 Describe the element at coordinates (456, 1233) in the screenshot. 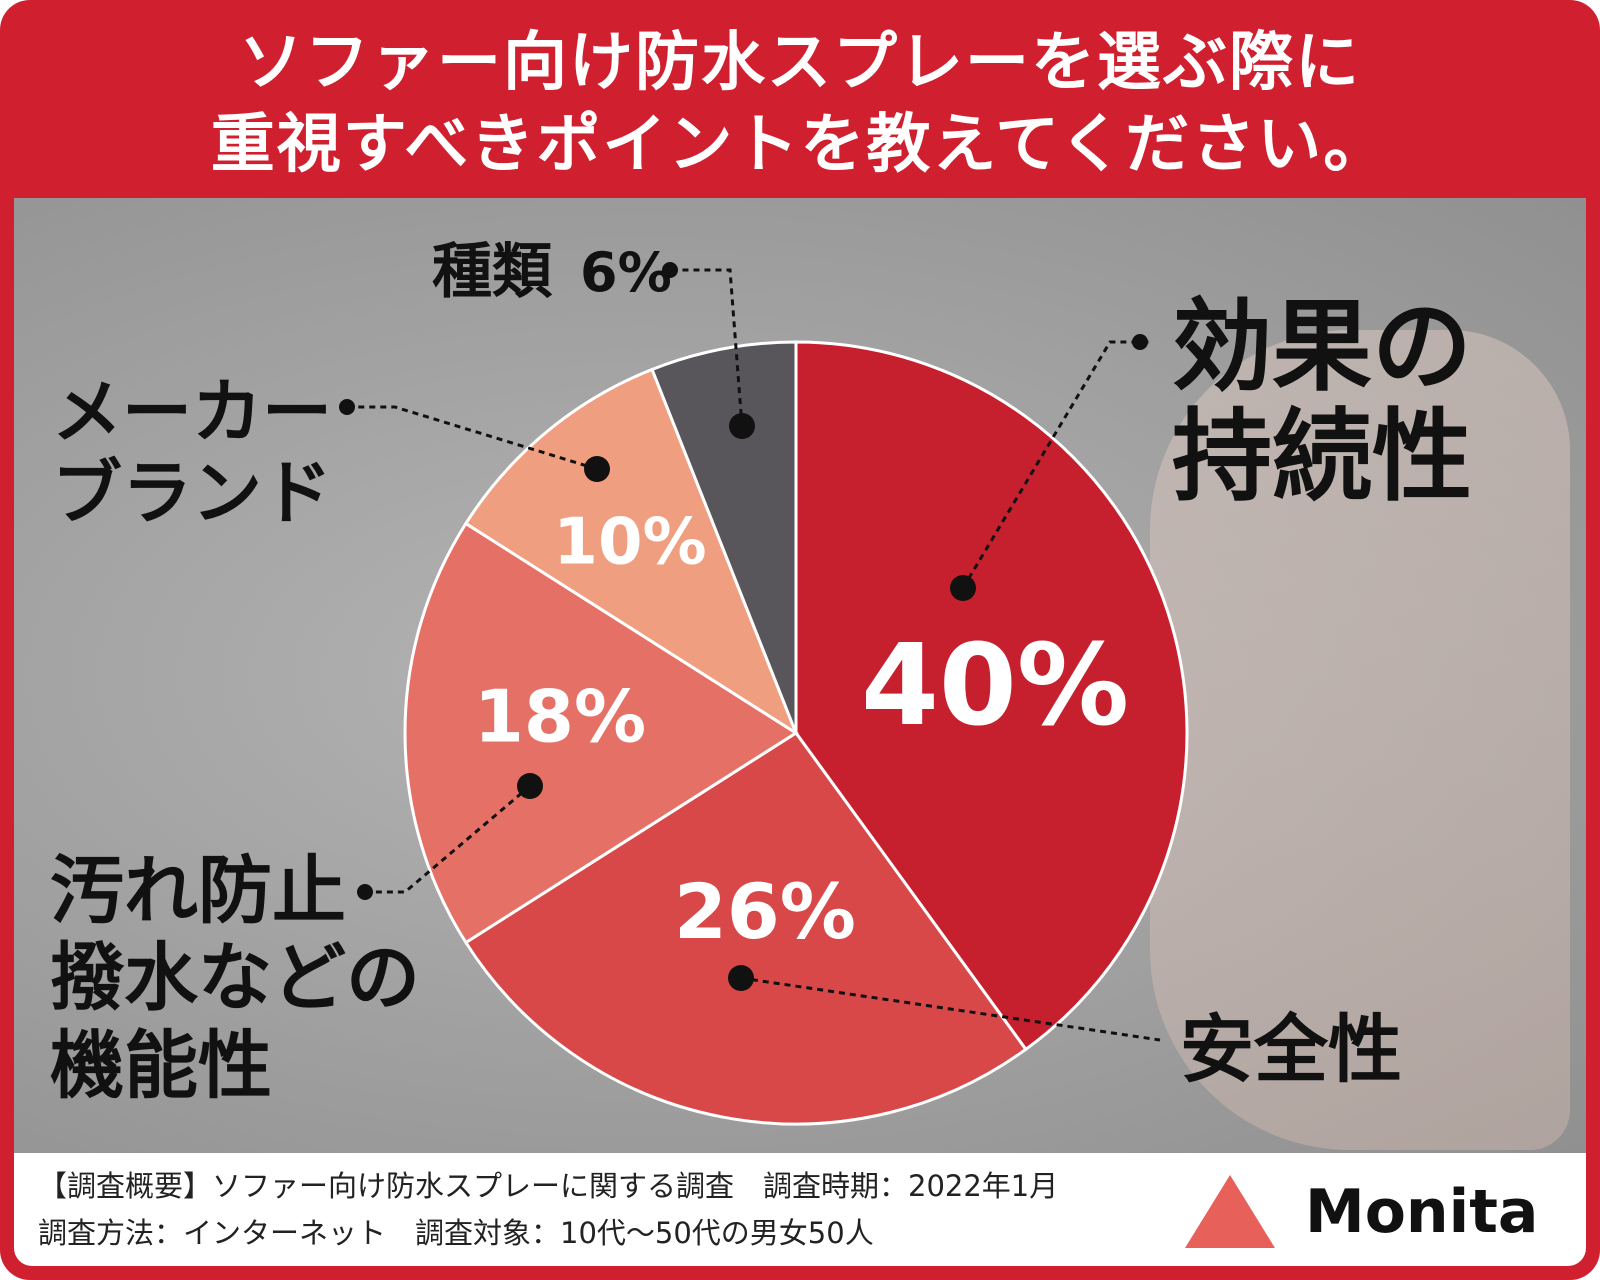

I see `source-note: 調査方法：インターネット 調査対象：10代〜50代の男女50人` at that location.